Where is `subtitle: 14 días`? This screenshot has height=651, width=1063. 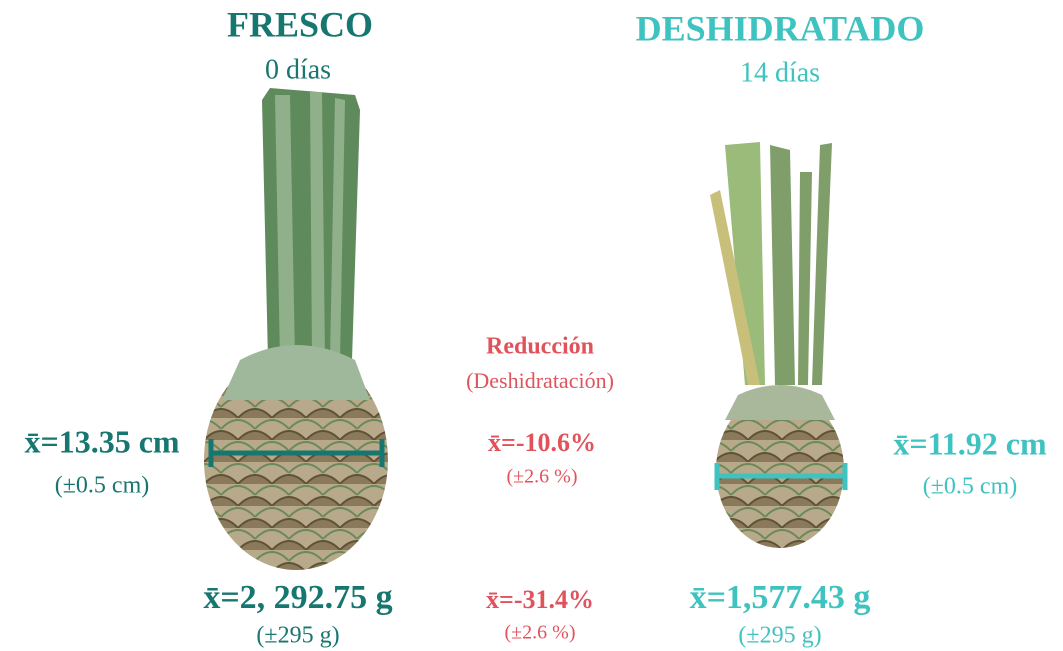 subtitle: 14 días is located at coordinates (780, 72).